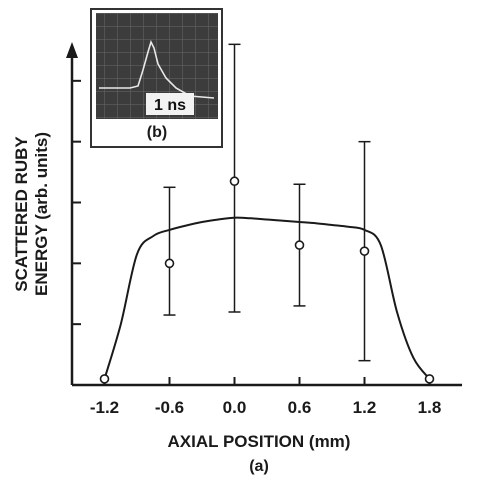 This screenshot has width=483, height=482. I want to click on y-axis-arrowhead, so click(72, 50).